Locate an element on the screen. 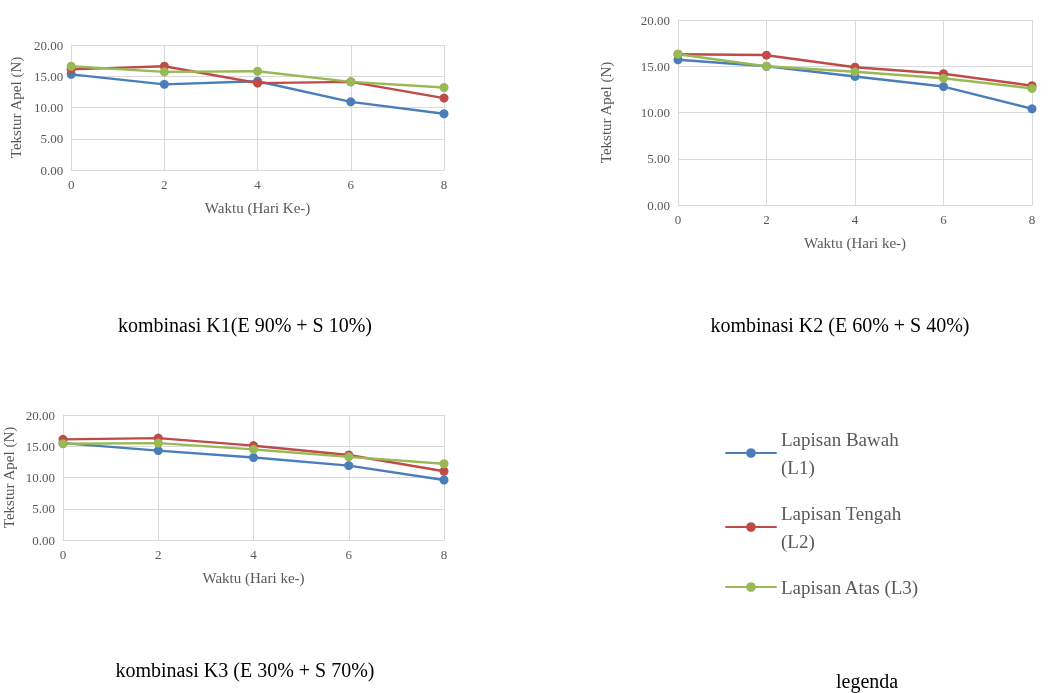  legend-label: Lapisan Bawah (L1) is located at coordinates (842, 453).